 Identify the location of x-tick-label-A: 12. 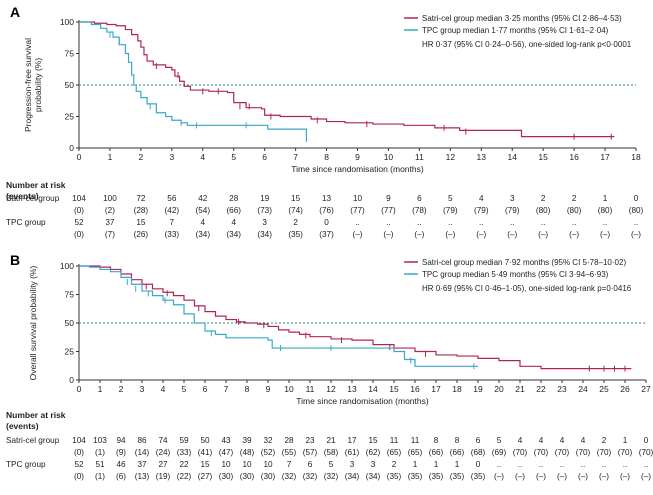
(451, 157).